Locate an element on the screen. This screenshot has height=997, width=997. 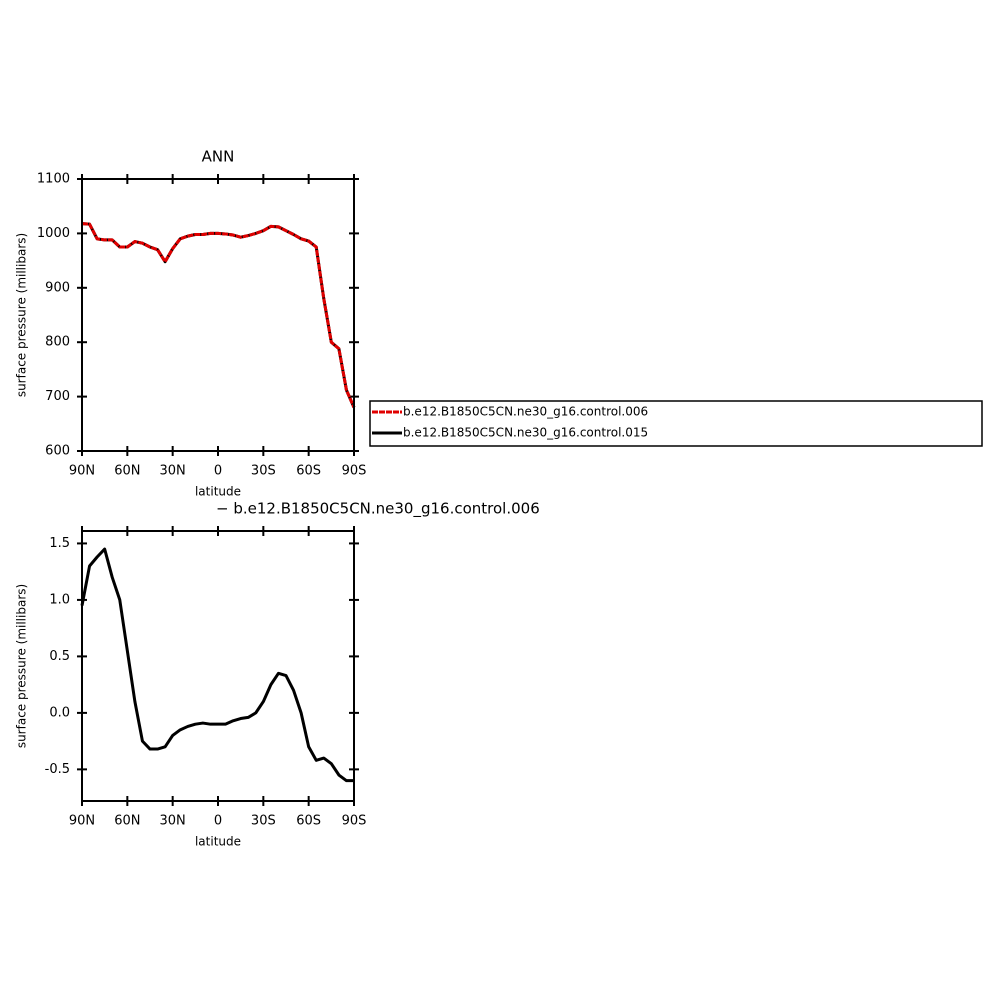
chart-title: − b.e12.B1850C5CN.ne30_g16.control.006 is located at coordinates (378, 509).